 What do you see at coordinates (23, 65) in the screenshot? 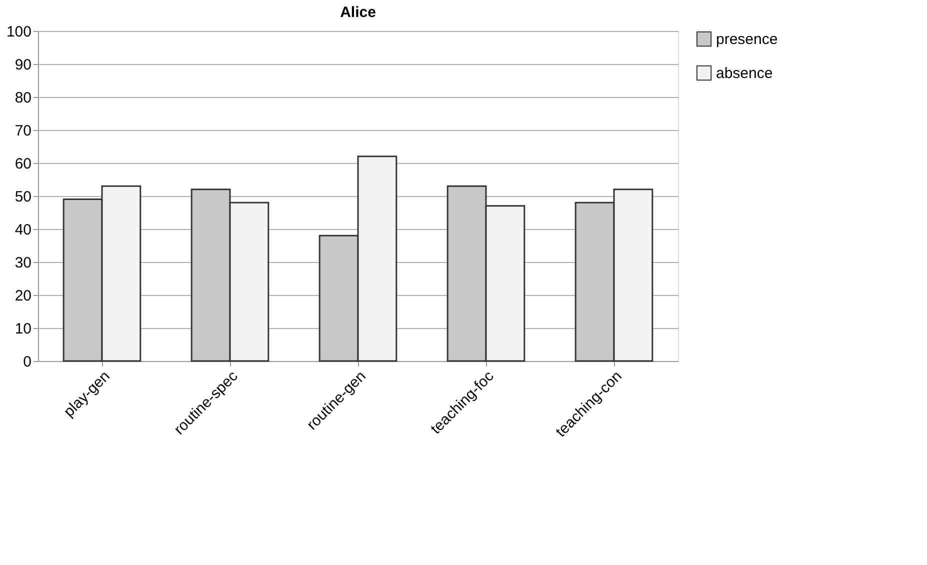
I see `y-tick-label: 90` at bounding box center [23, 65].